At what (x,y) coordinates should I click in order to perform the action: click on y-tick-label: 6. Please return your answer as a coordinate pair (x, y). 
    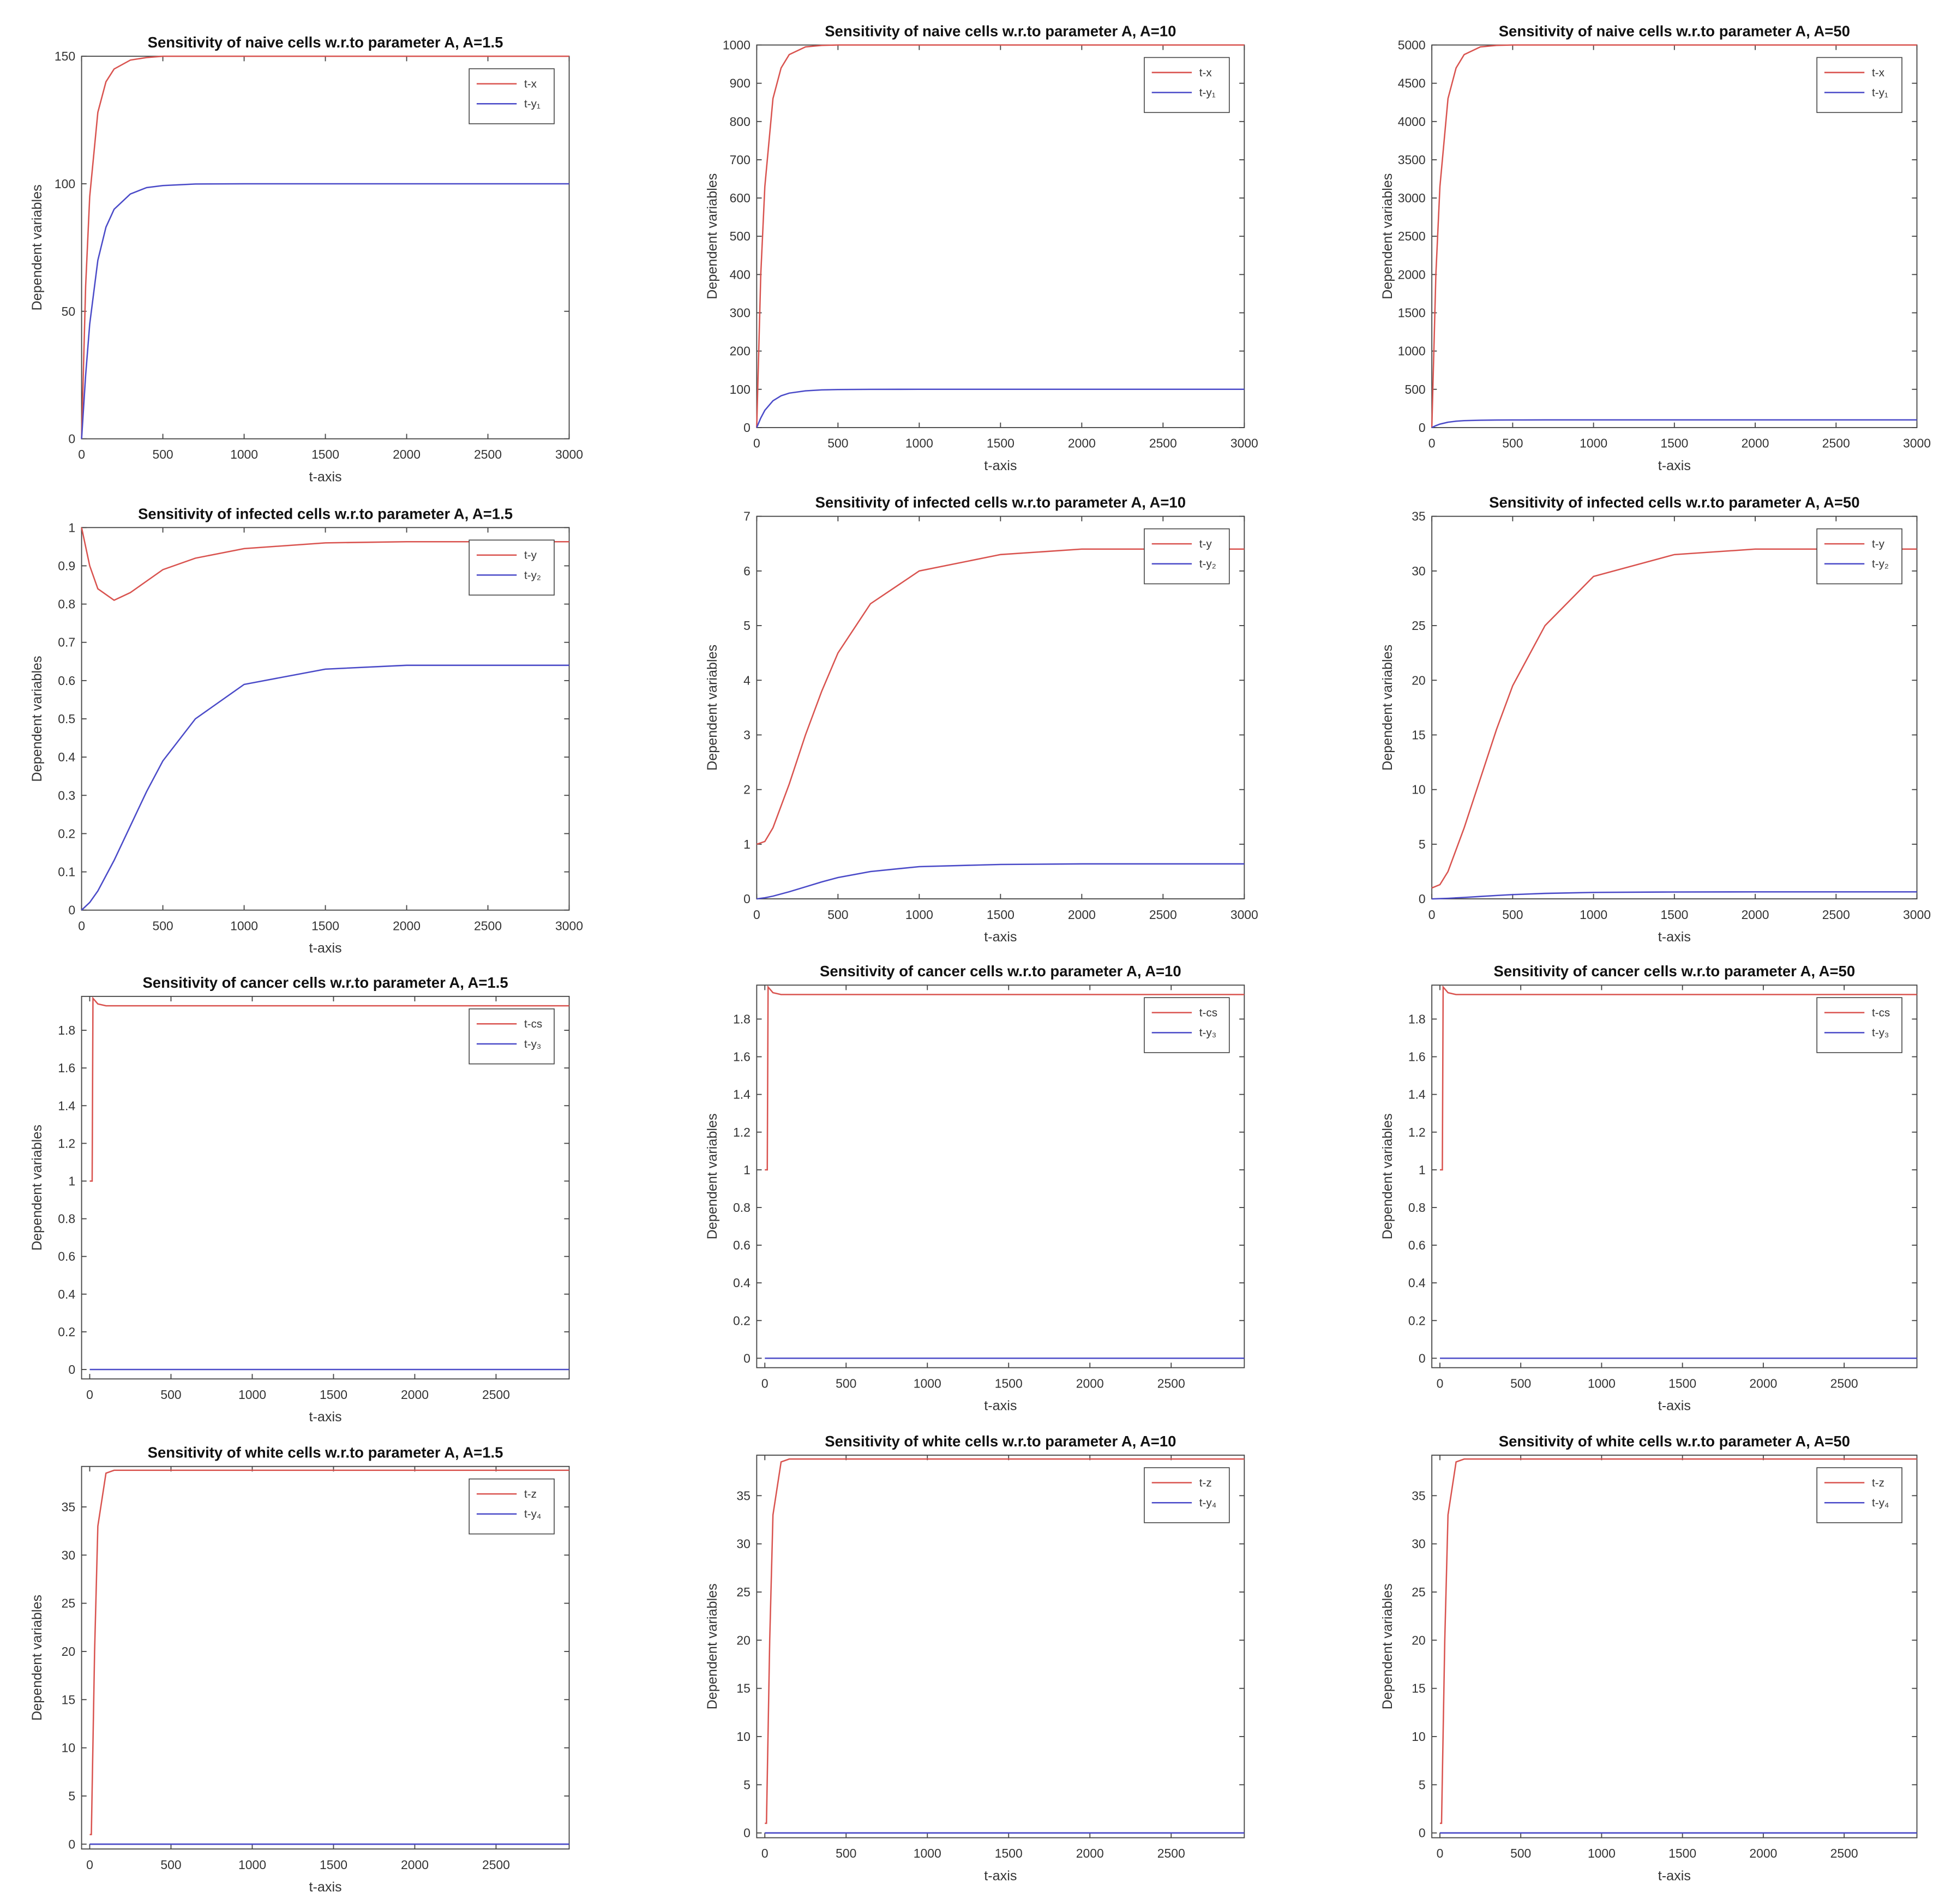
    Looking at the image, I should click on (747, 571).